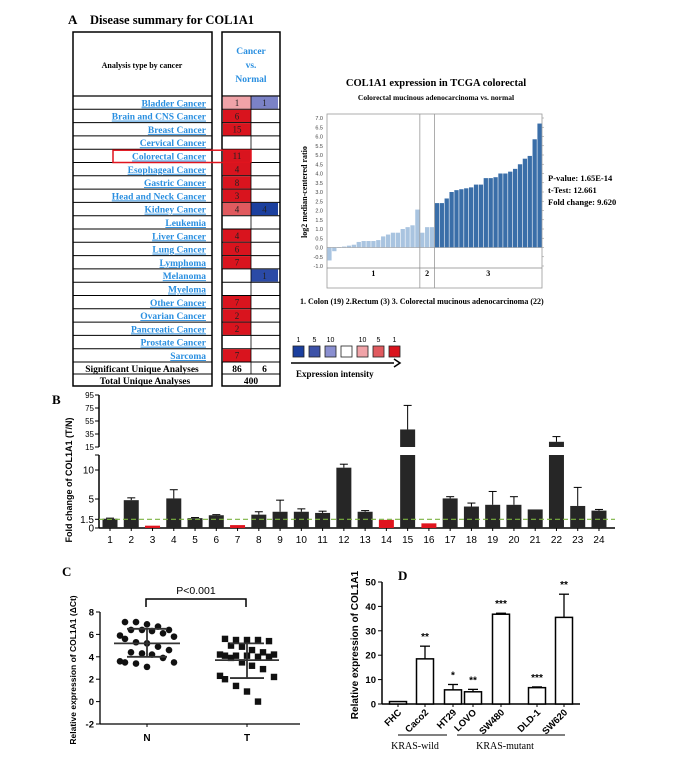  I want to click on table-row: Myeloma, so click(176, 289).